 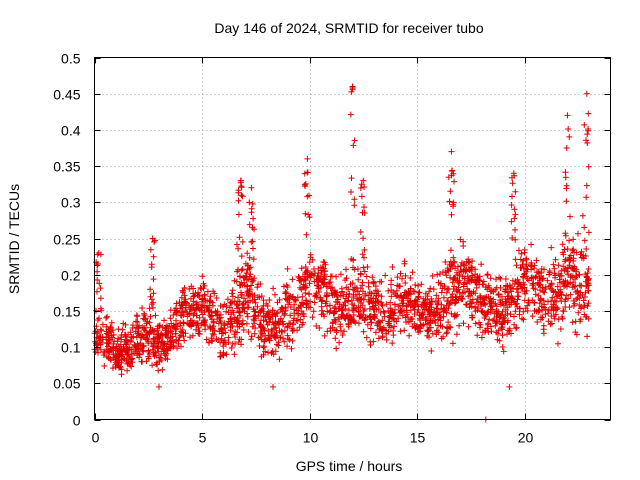 What do you see at coordinates (313, 438) in the screenshot?
I see `x-tick-labels: 0 5 10 15 20` at bounding box center [313, 438].